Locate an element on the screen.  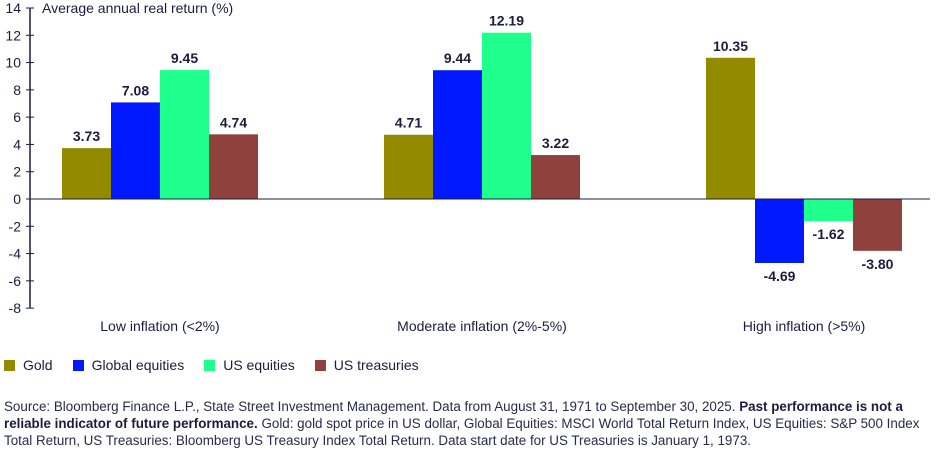
legend-item: Gold is located at coordinates (28, 365).